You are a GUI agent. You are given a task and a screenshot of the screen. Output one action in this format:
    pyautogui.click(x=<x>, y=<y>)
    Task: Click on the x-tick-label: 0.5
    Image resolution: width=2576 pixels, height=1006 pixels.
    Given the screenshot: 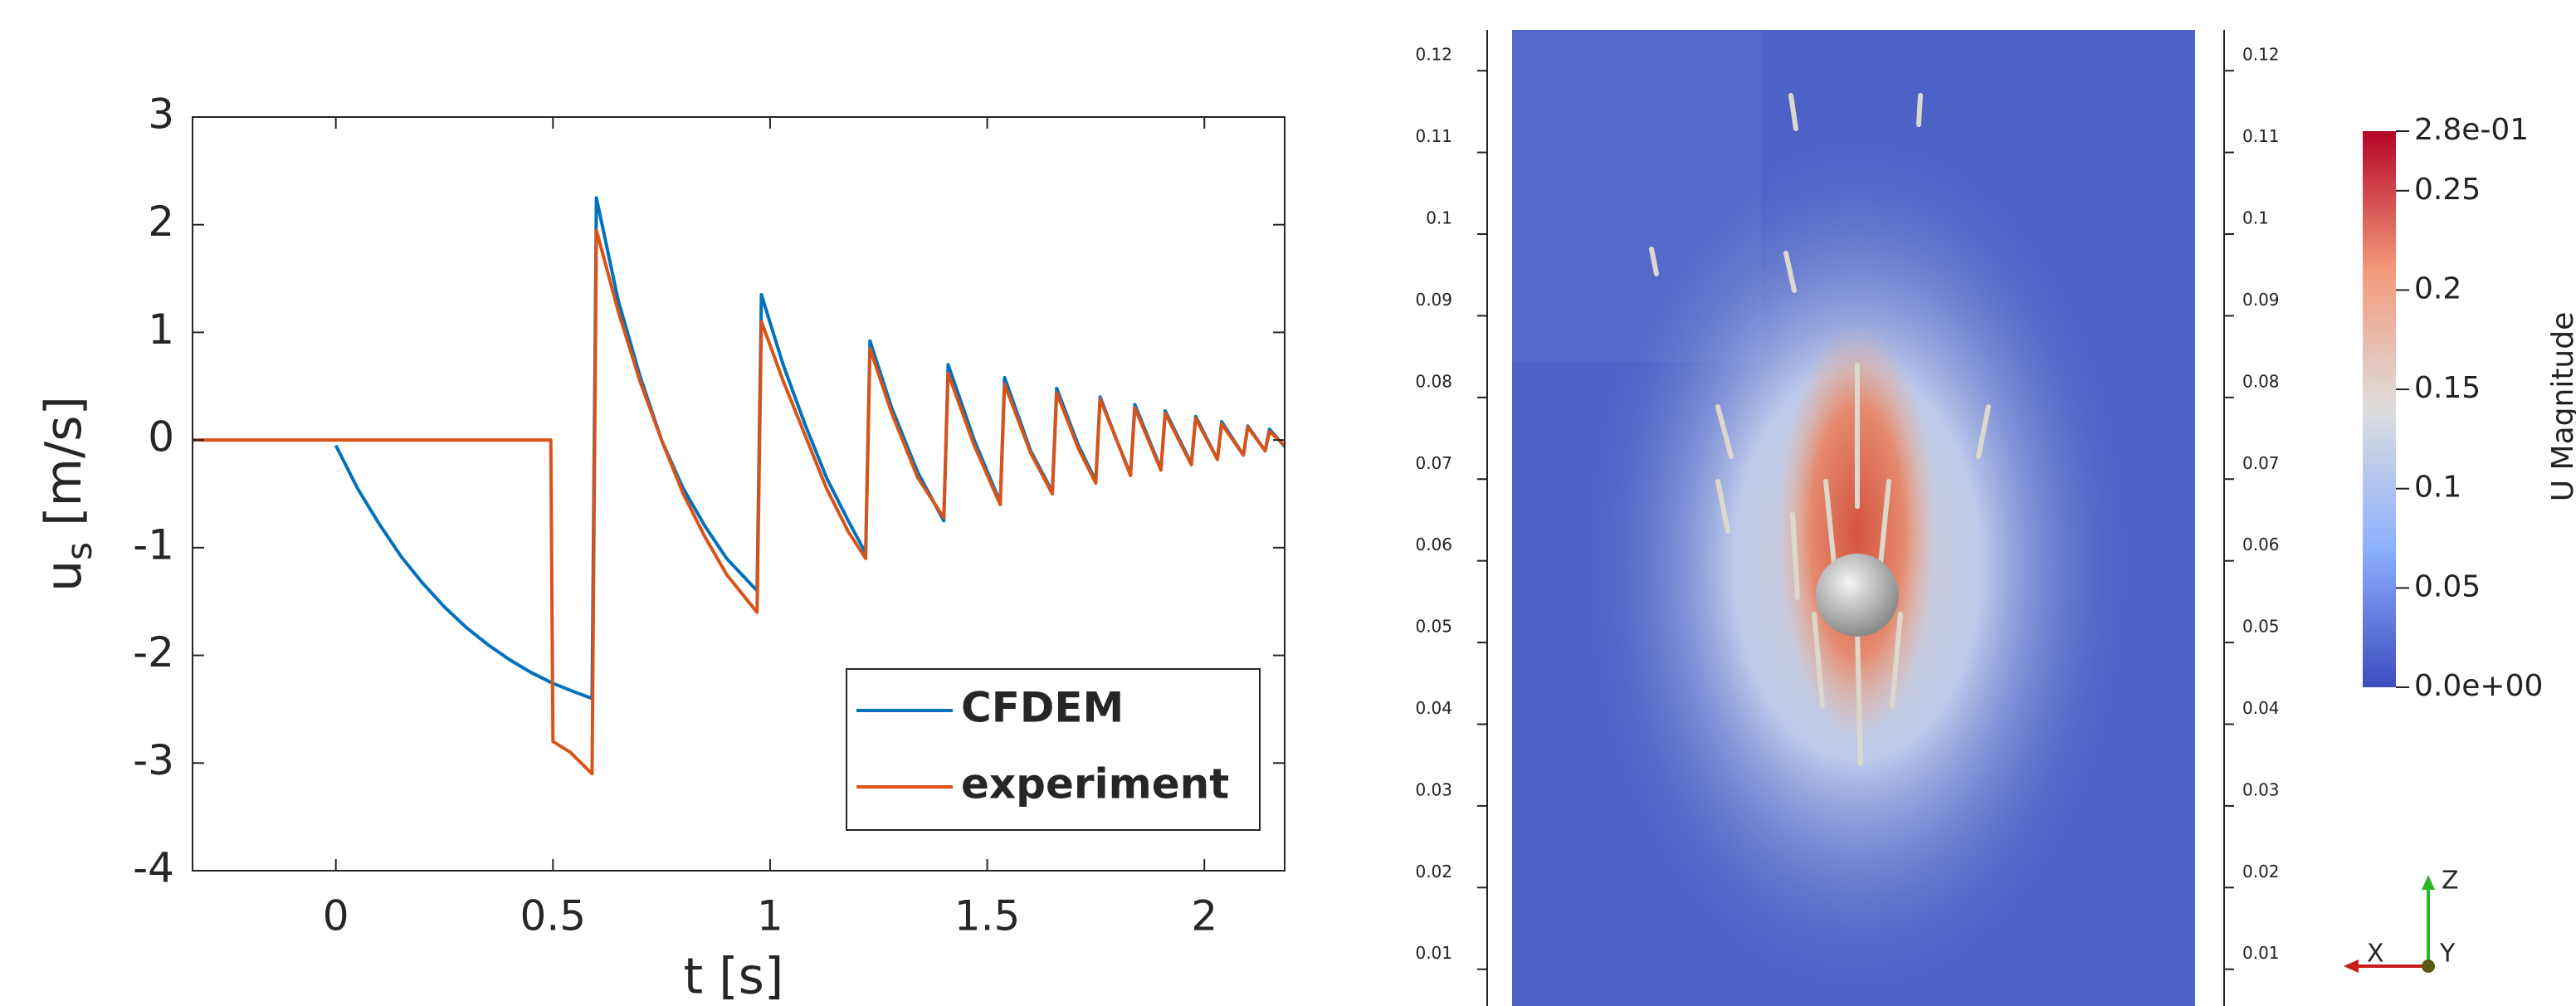 What is the action you would take?
    pyautogui.click(x=553, y=916)
    